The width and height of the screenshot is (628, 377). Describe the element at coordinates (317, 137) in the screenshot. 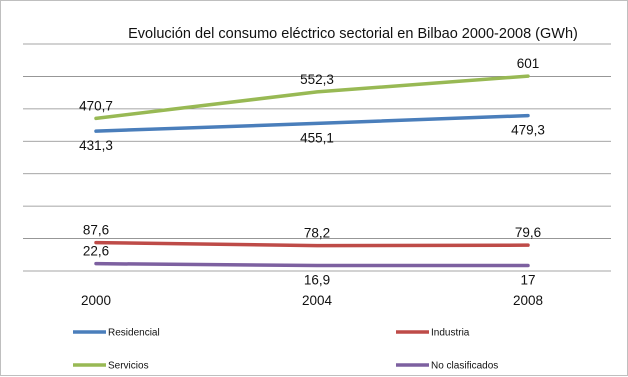

I see `data-label-residencial: 455,1` at that location.